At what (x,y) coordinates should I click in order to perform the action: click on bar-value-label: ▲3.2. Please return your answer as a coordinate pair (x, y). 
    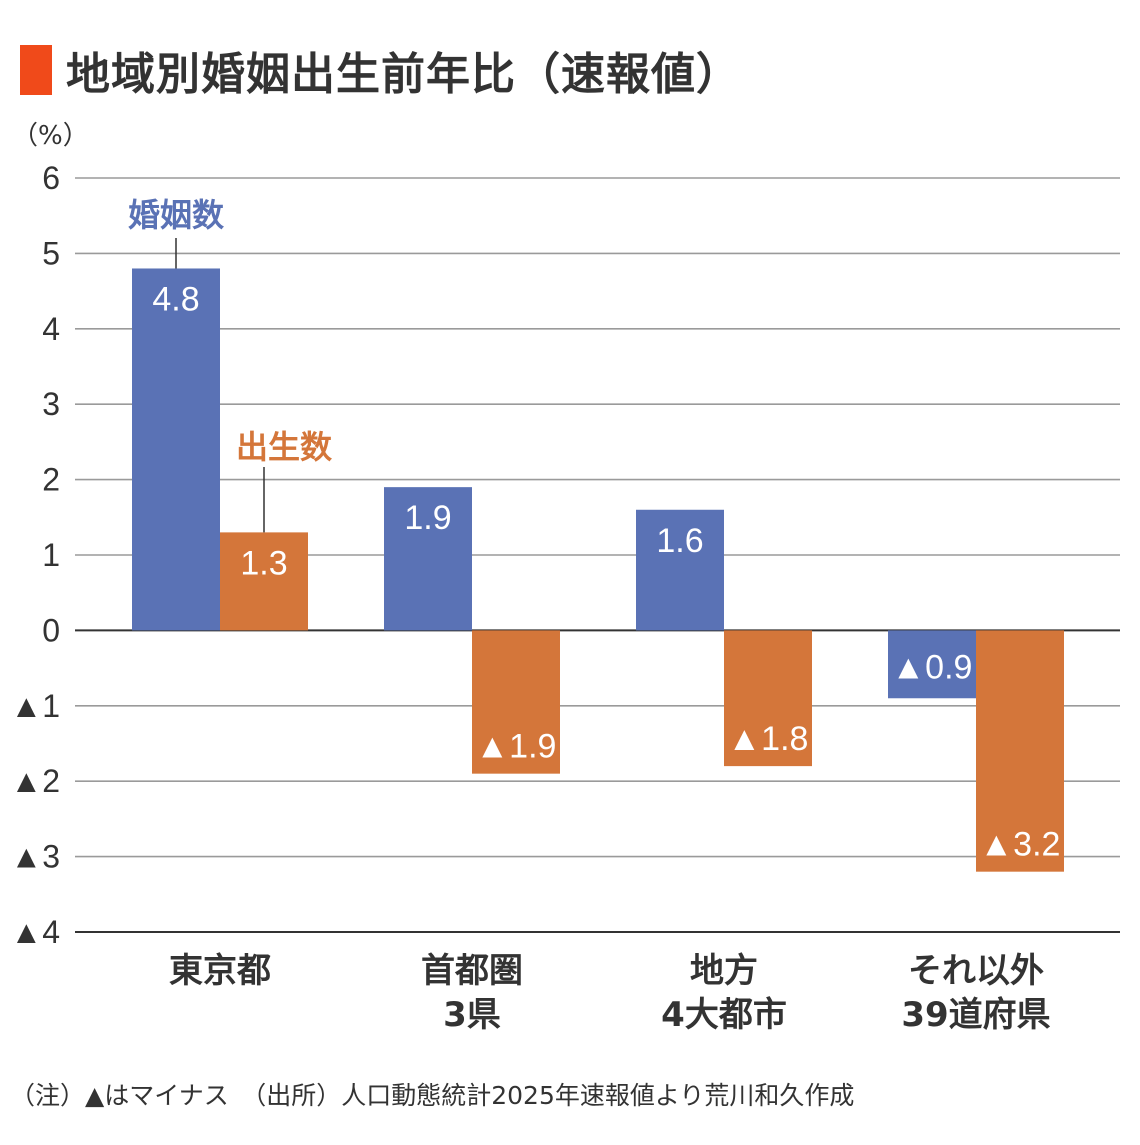
    Looking at the image, I should click on (1020, 845).